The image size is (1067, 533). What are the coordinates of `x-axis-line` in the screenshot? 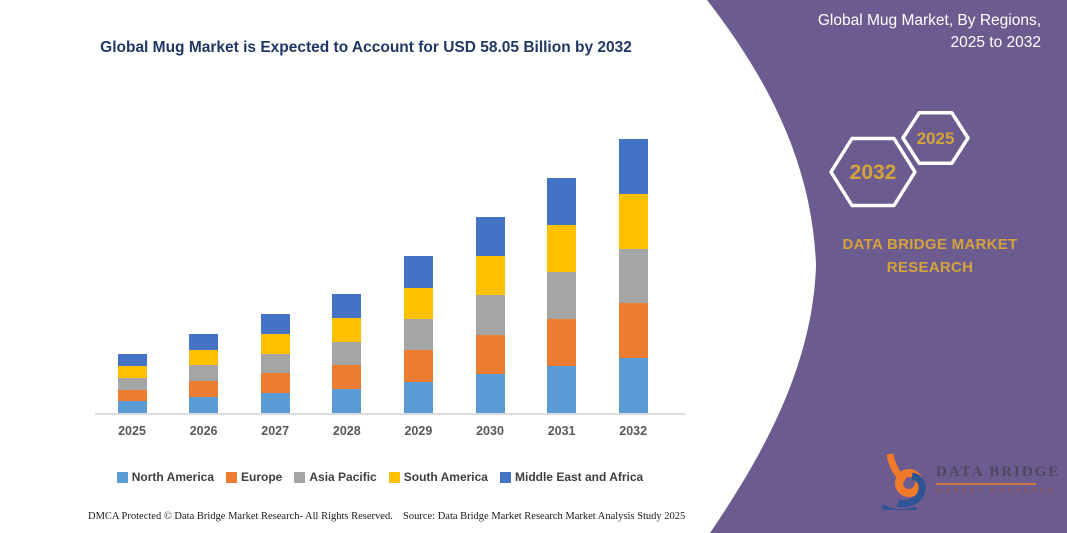 It's located at (390, 414).